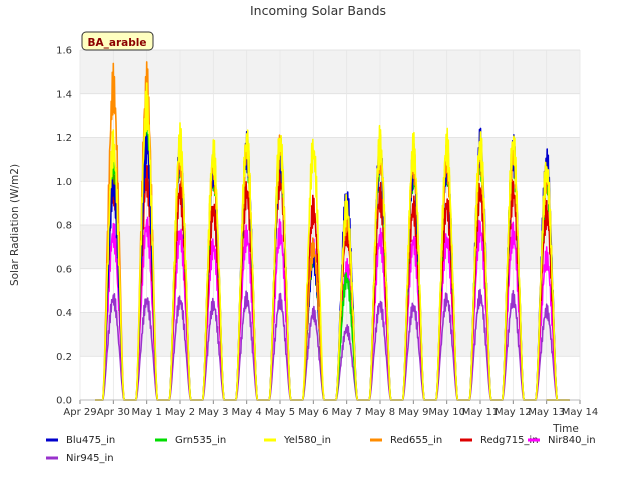 The height and width of the screenshot is (480, 640). I want to click on legend-label: Red655_in, so click(416, 440).